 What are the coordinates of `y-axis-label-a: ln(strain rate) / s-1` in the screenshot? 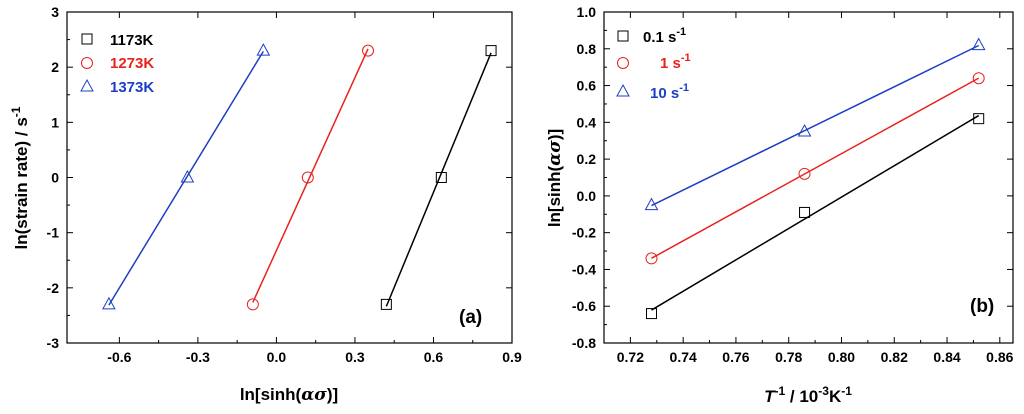 It's located at (20, 177).